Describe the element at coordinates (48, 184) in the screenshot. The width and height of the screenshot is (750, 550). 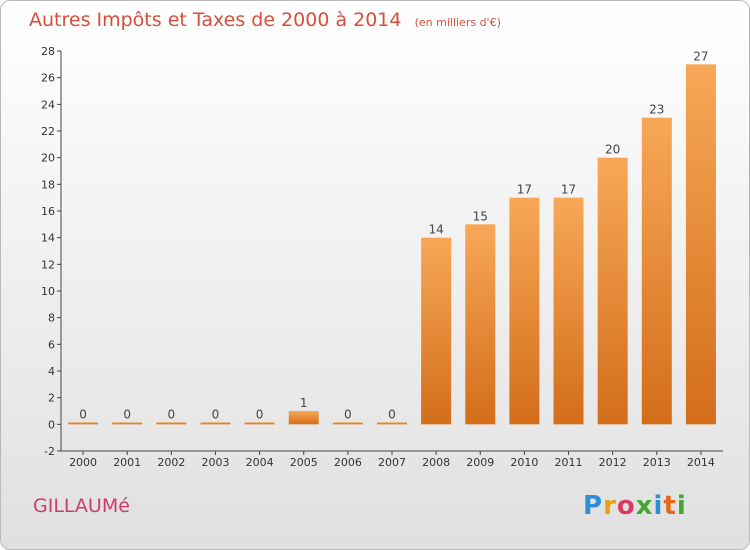
I see `y-tick-label: 18` at that location.